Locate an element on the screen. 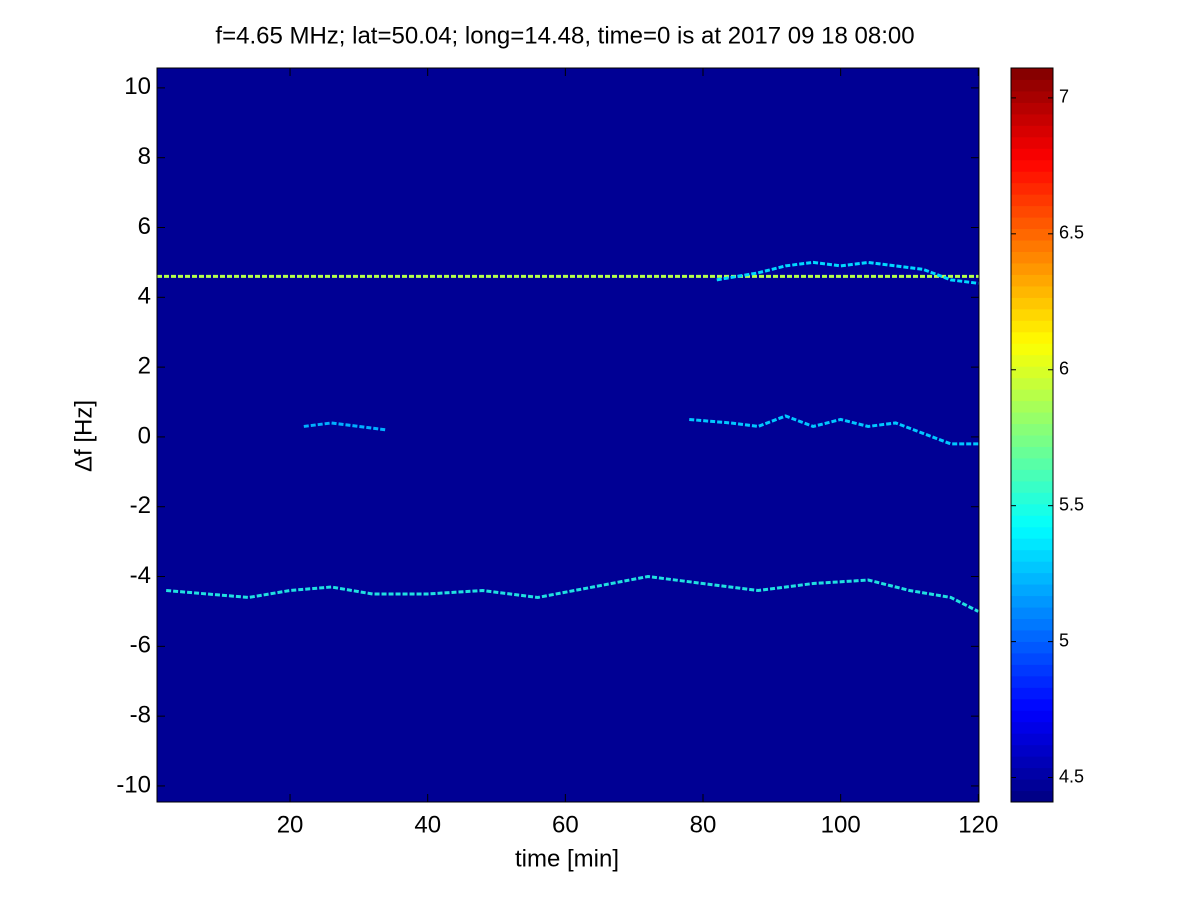  x-axis-label: time [min] is located at coordinates (567, 858).